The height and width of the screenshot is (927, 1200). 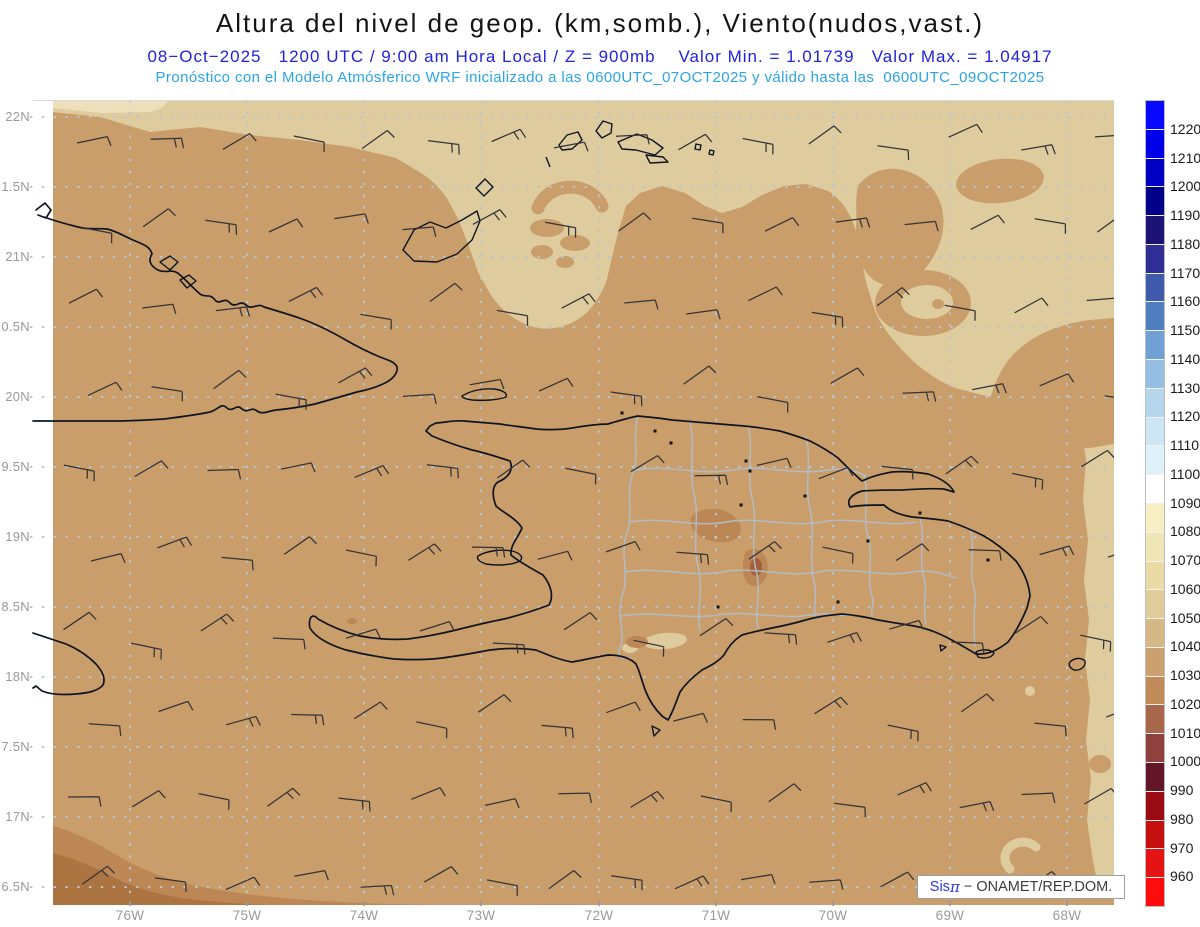 What do you see at coordinates (1185, 588) in the screenshot?
I see `colorbar-label-1060: 1060` at bounding box center [1185, 588].